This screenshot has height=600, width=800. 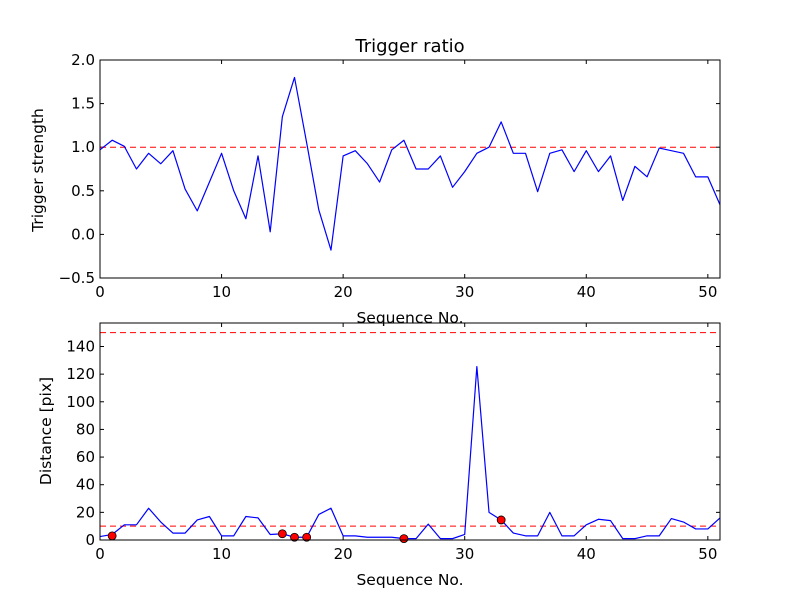 I want to click on distance-ylabel: Distance [pix], so click(x=46, y=431).